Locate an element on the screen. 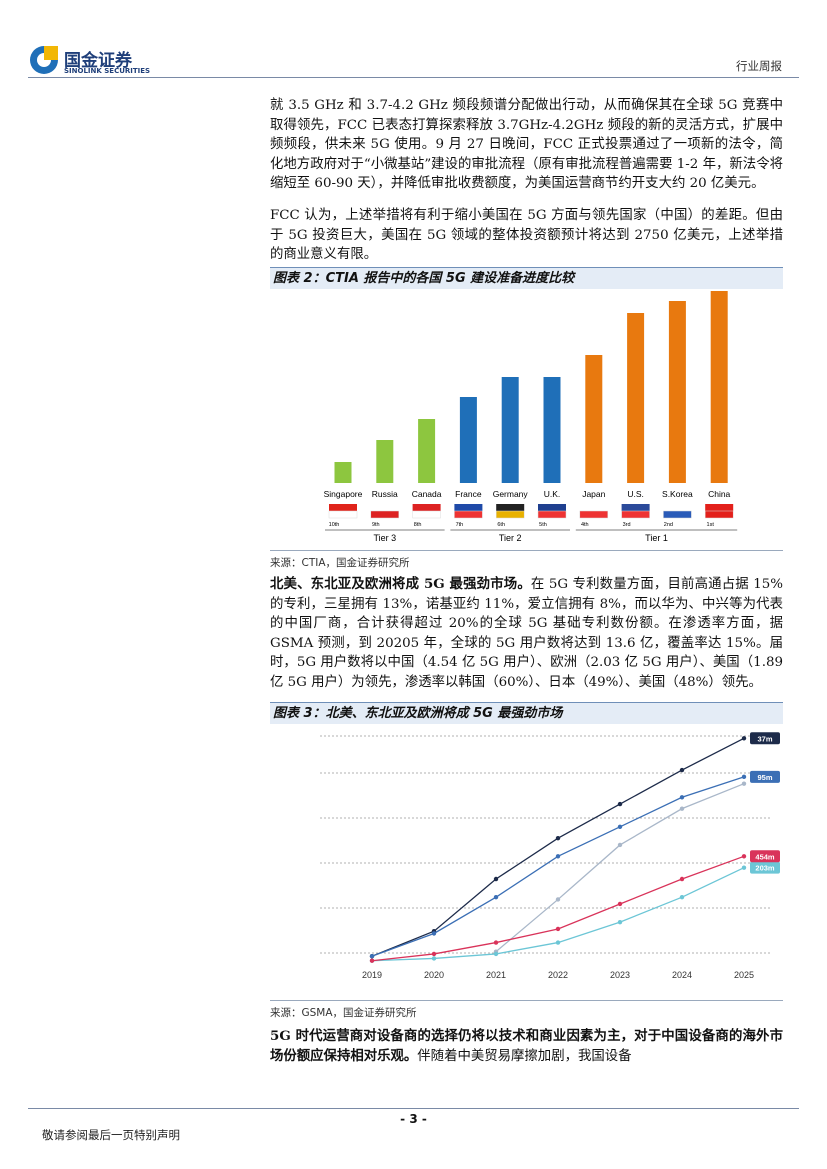 The height and width of the screenshot is (1169, 827). end-label: 203m is located at coordinates (765, 868).